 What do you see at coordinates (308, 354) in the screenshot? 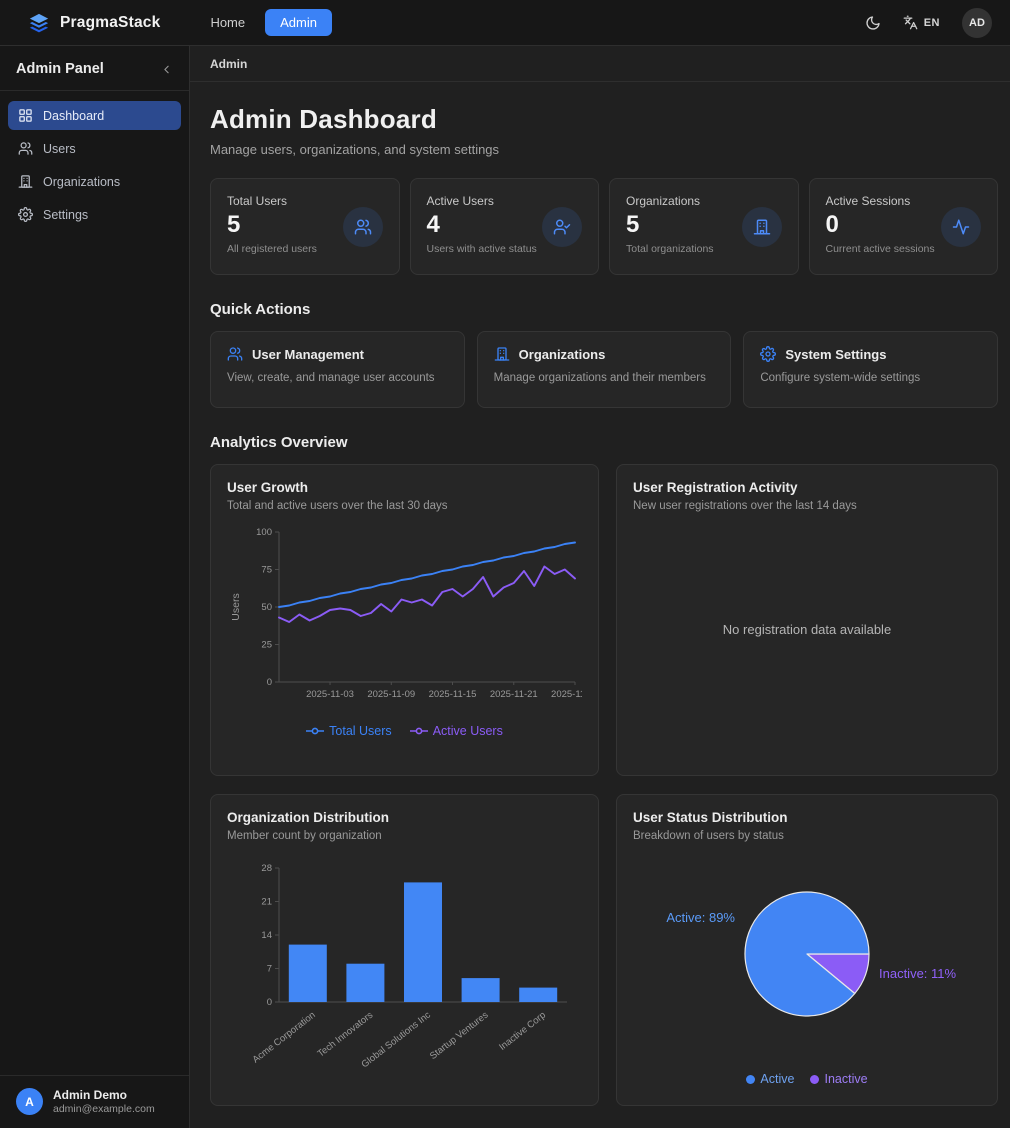
I see `quick-action-title: User Management` at bounding box center [308, 354].